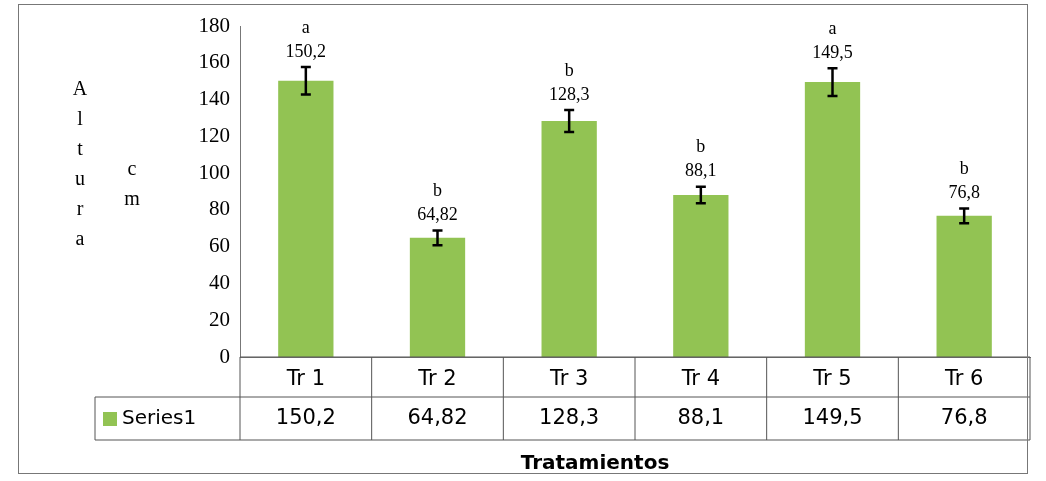 The width and height of the screenshot is (1046, 481). I want to click on y-tick-label: 80, so click(219, 208).